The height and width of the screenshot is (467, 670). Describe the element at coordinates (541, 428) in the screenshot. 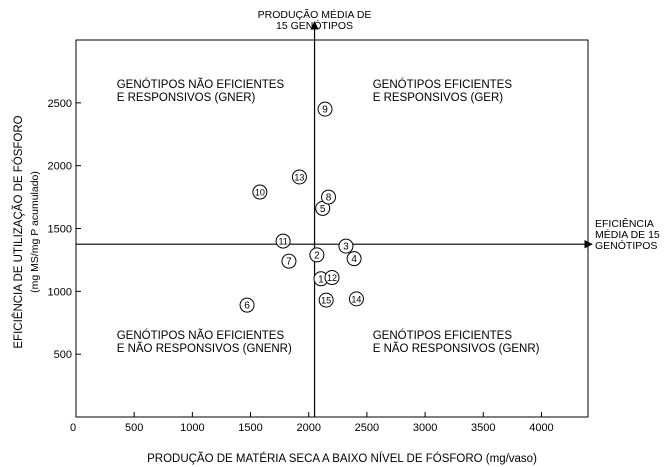

I see `x-tick-label: 4000` at that location.